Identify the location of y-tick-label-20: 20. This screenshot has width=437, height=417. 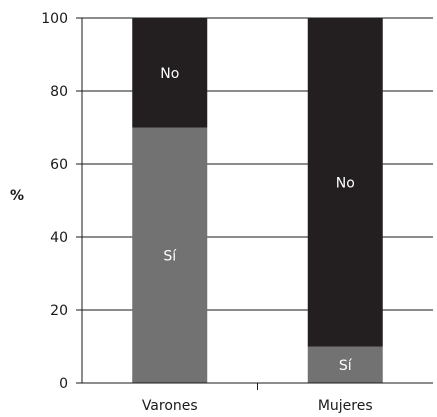
(59, 311).